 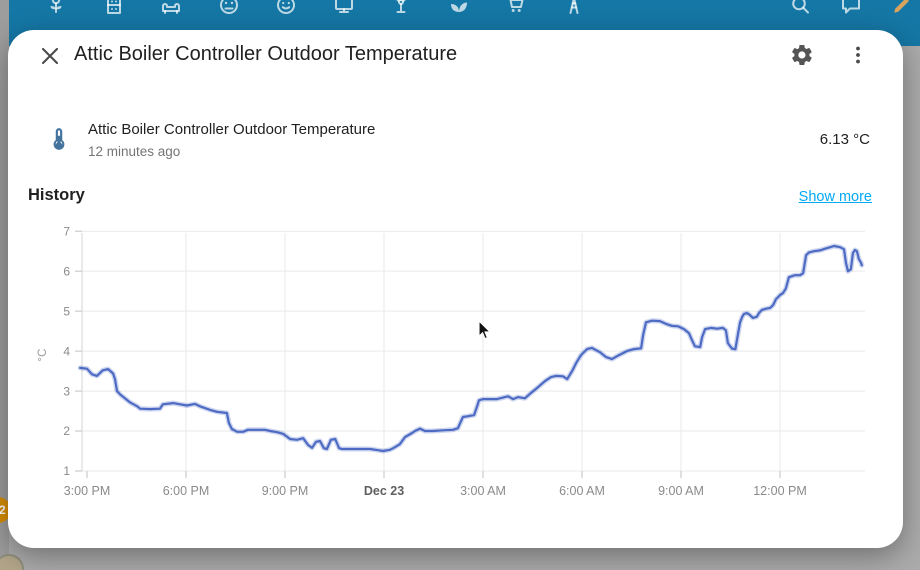 I want to click on dashboard-tabs, so click(x=315, y=8).